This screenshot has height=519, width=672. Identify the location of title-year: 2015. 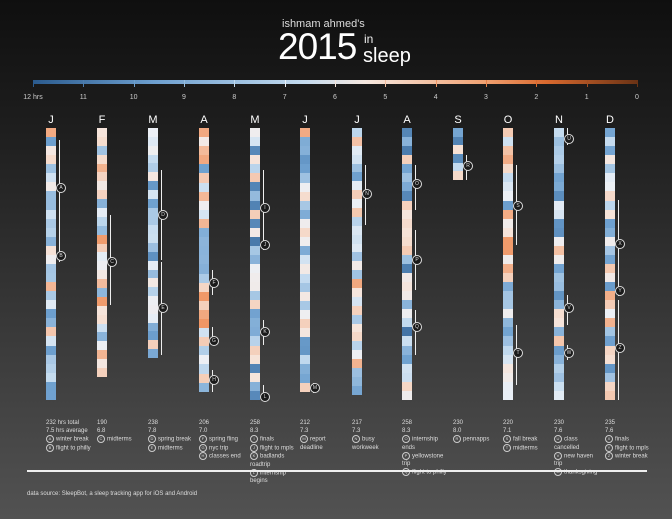
(317, 46).